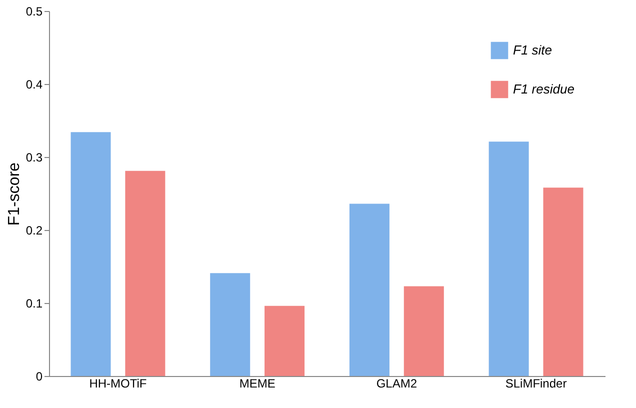 This screenshot has height=408, width=636. Describe the element at coordinates (536, 383) in the screenshot. I see `x-tick-label: SLiMFinder` at that location.